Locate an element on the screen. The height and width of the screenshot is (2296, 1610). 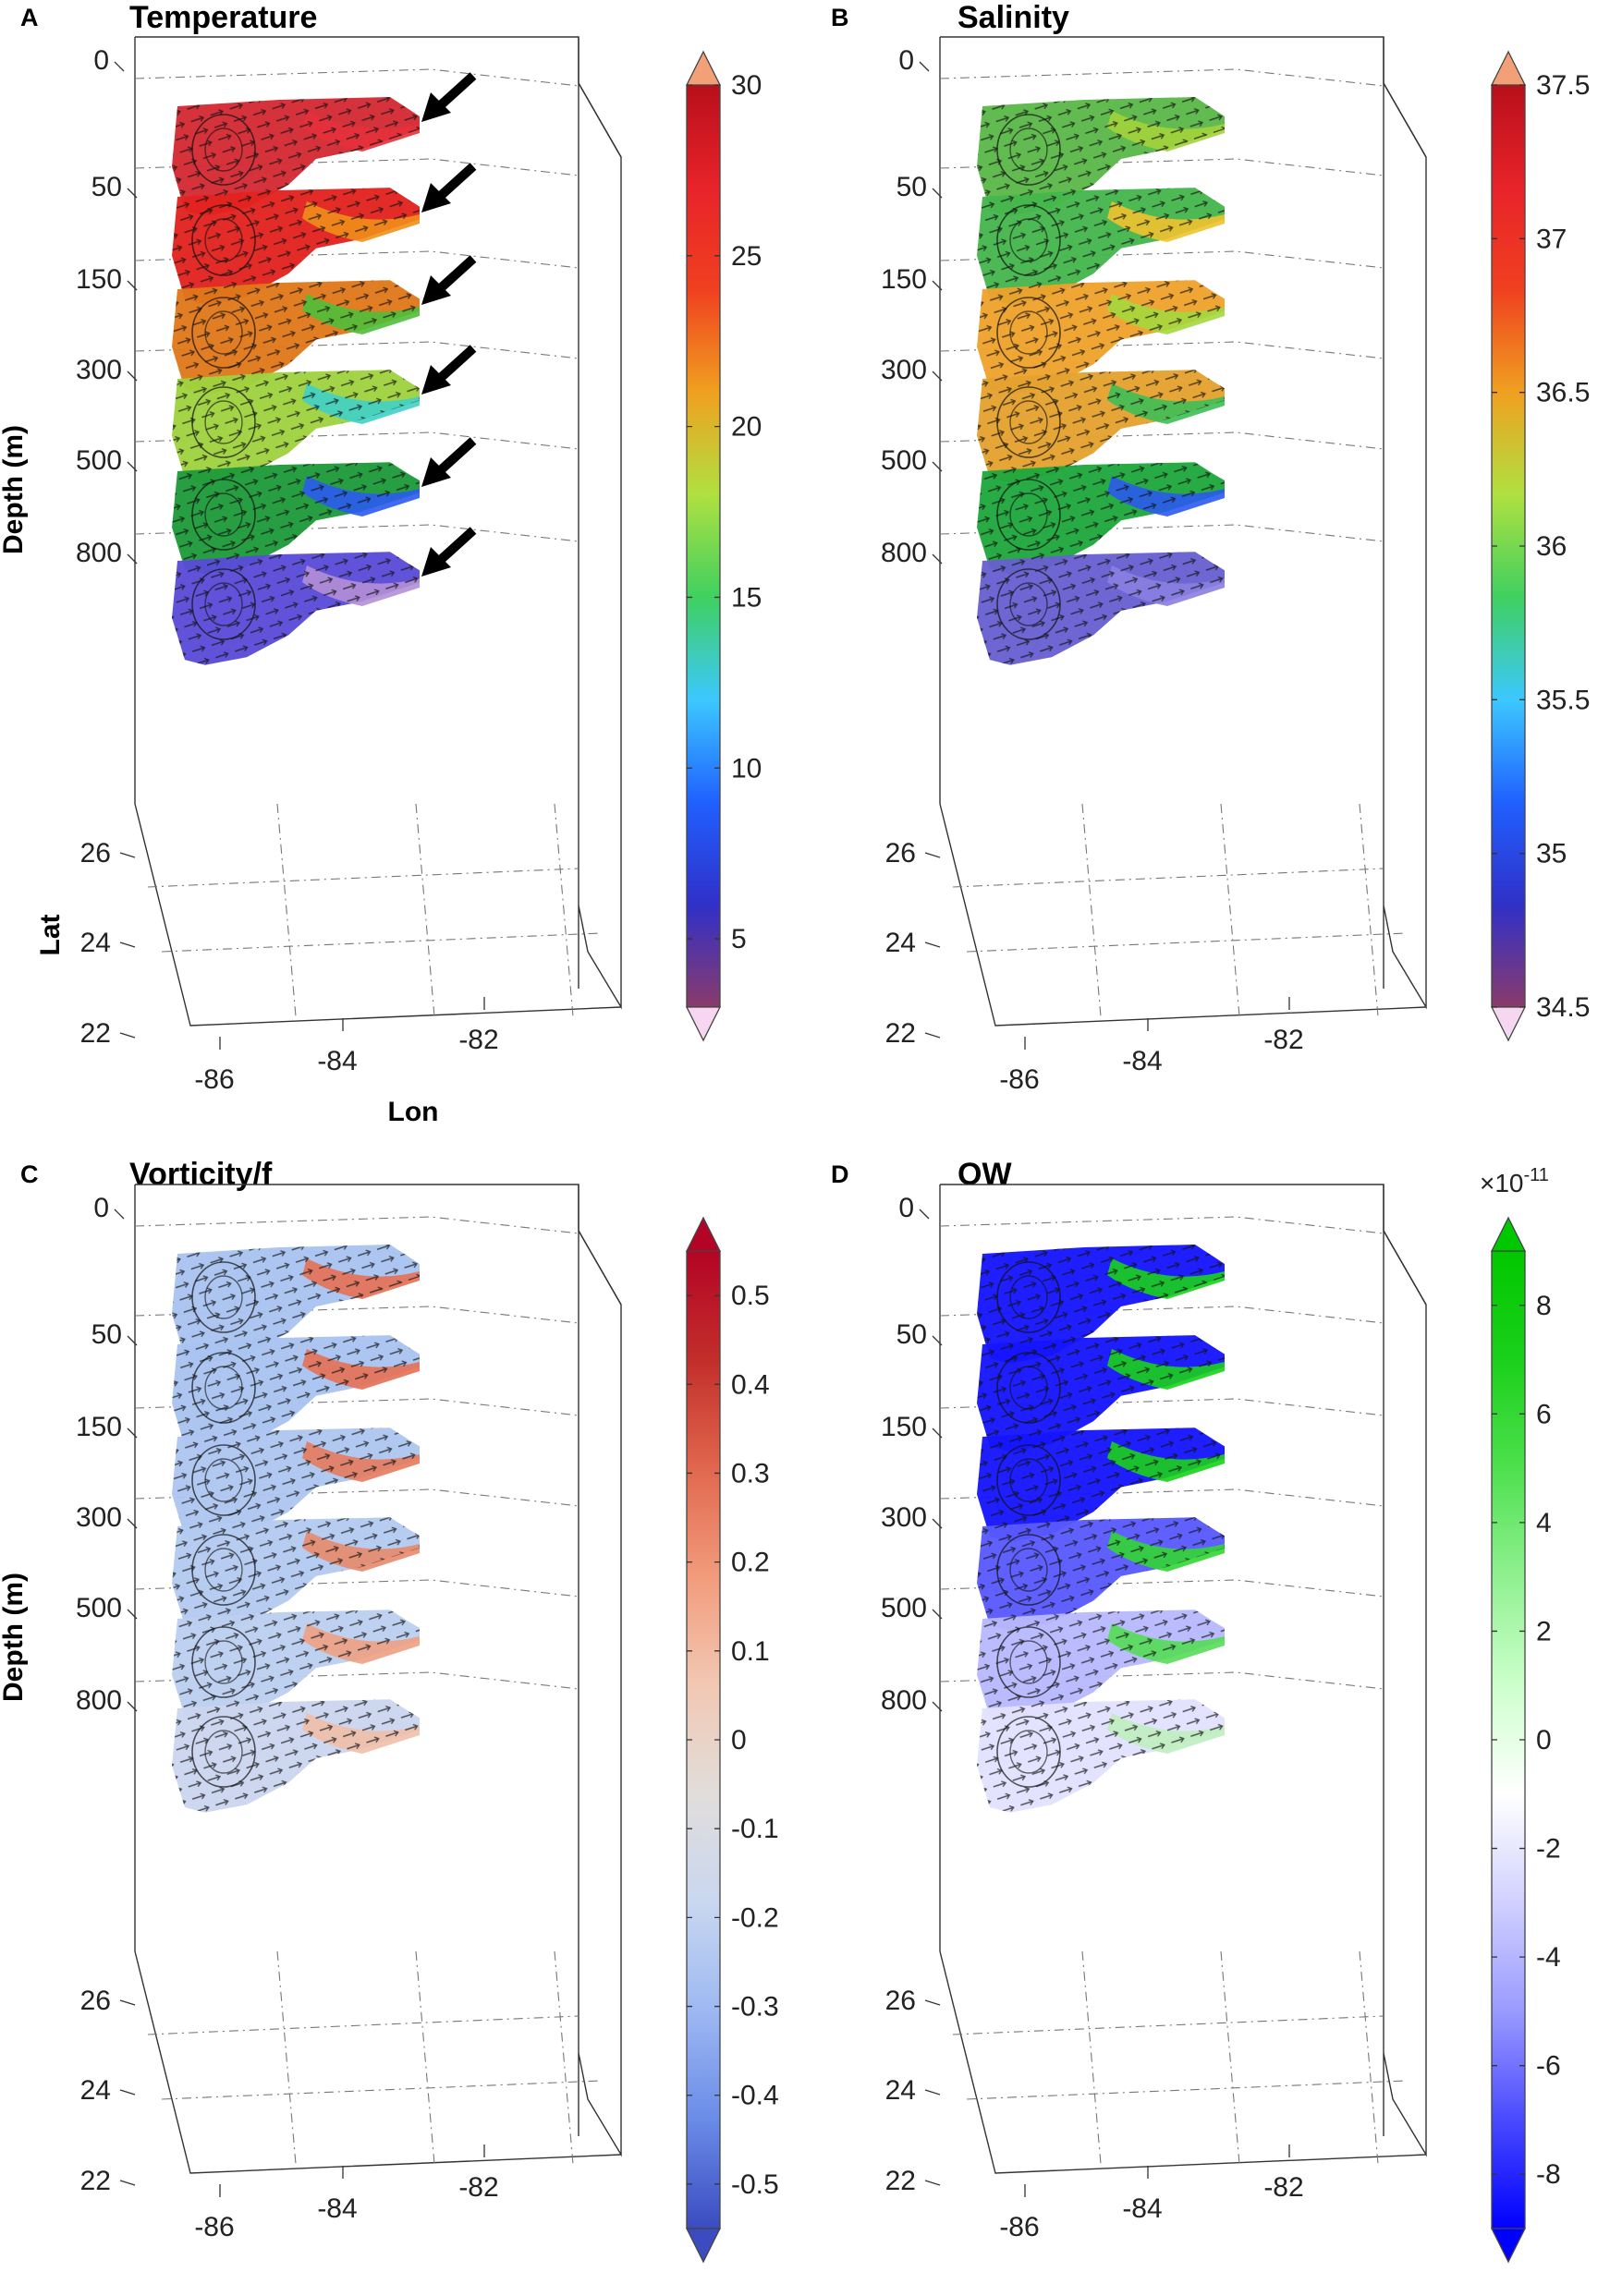
panel-letter: B is located at coordinates (840, 17).